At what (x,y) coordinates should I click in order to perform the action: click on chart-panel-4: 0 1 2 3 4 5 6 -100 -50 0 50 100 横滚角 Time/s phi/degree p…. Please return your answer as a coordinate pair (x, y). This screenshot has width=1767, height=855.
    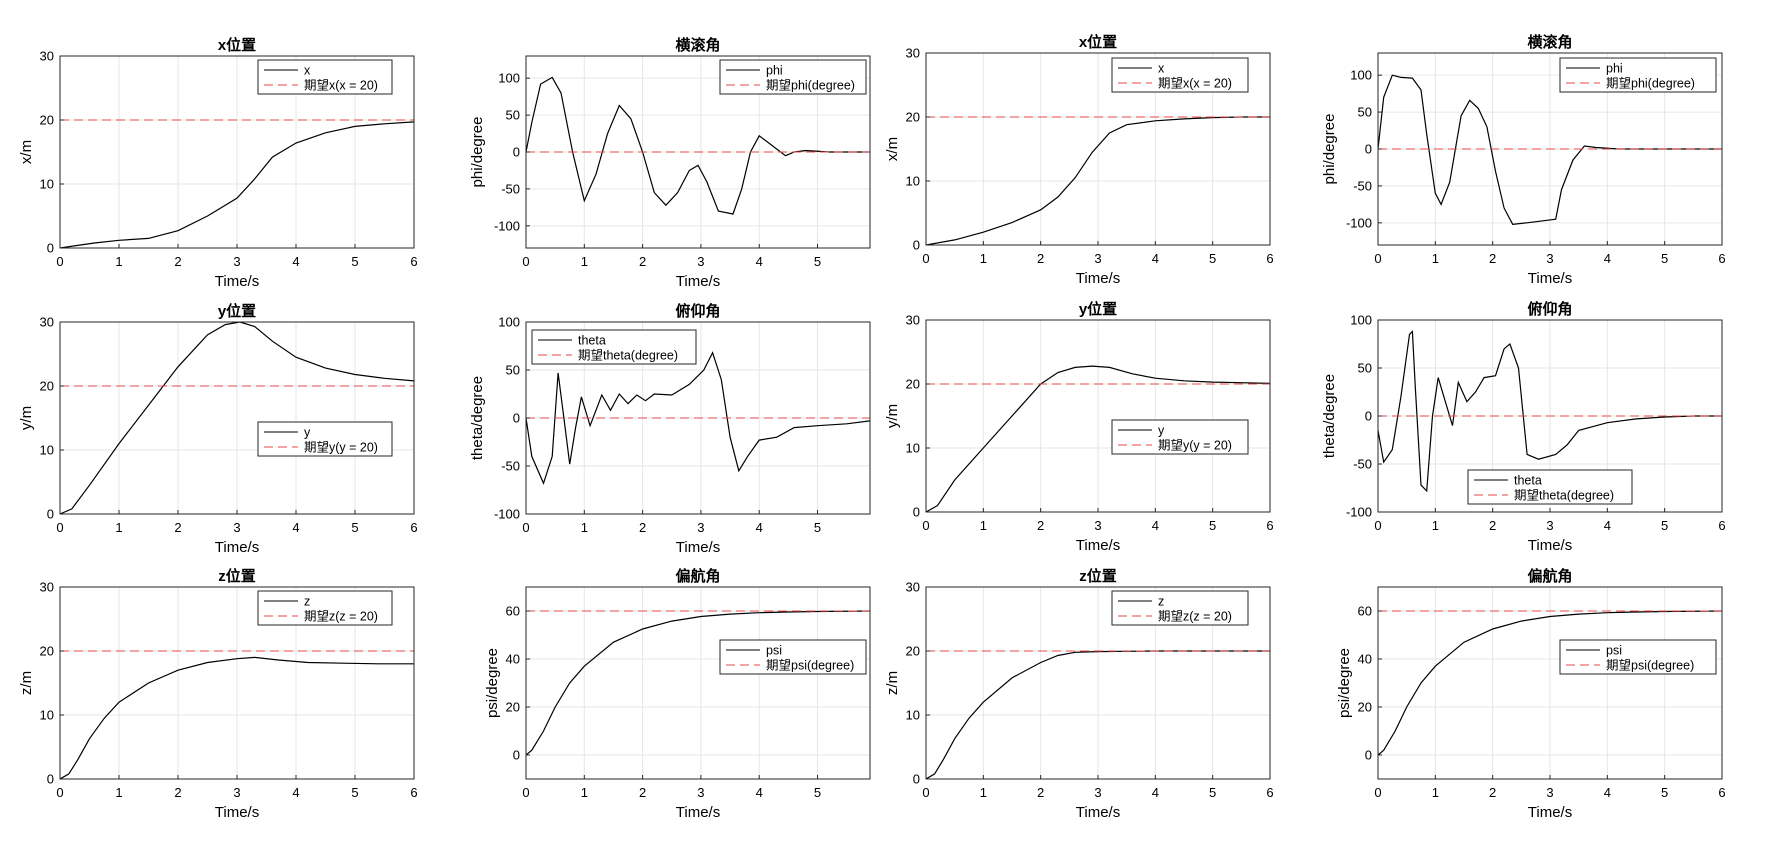
    Looking at the image, I should click on (1523, 160).